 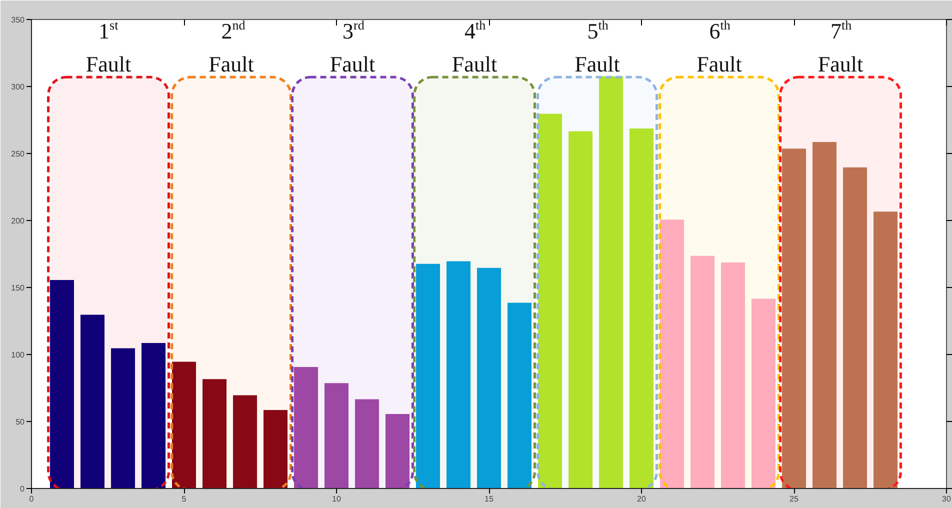 I want to click on y-tick-label: 200, so click(x=18, y=221).